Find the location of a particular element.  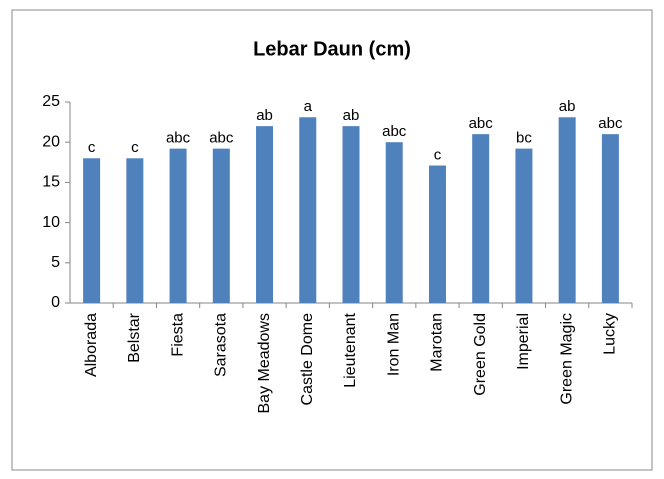

y-tick-label: 20 is located at coordinates (51, 141).